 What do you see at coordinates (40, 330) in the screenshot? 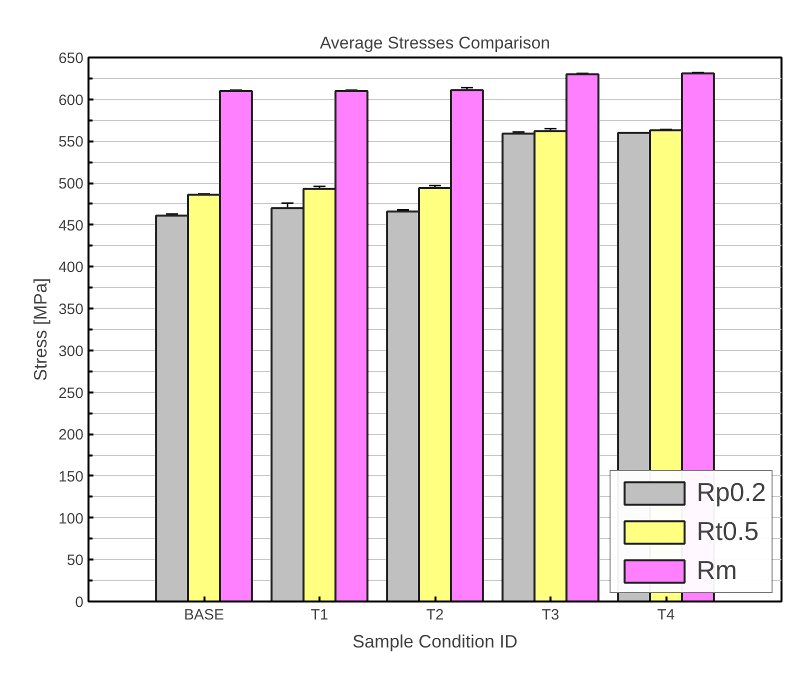
I see `y-axis-title: Stress [MPa]` at bounding box center [40, 330].